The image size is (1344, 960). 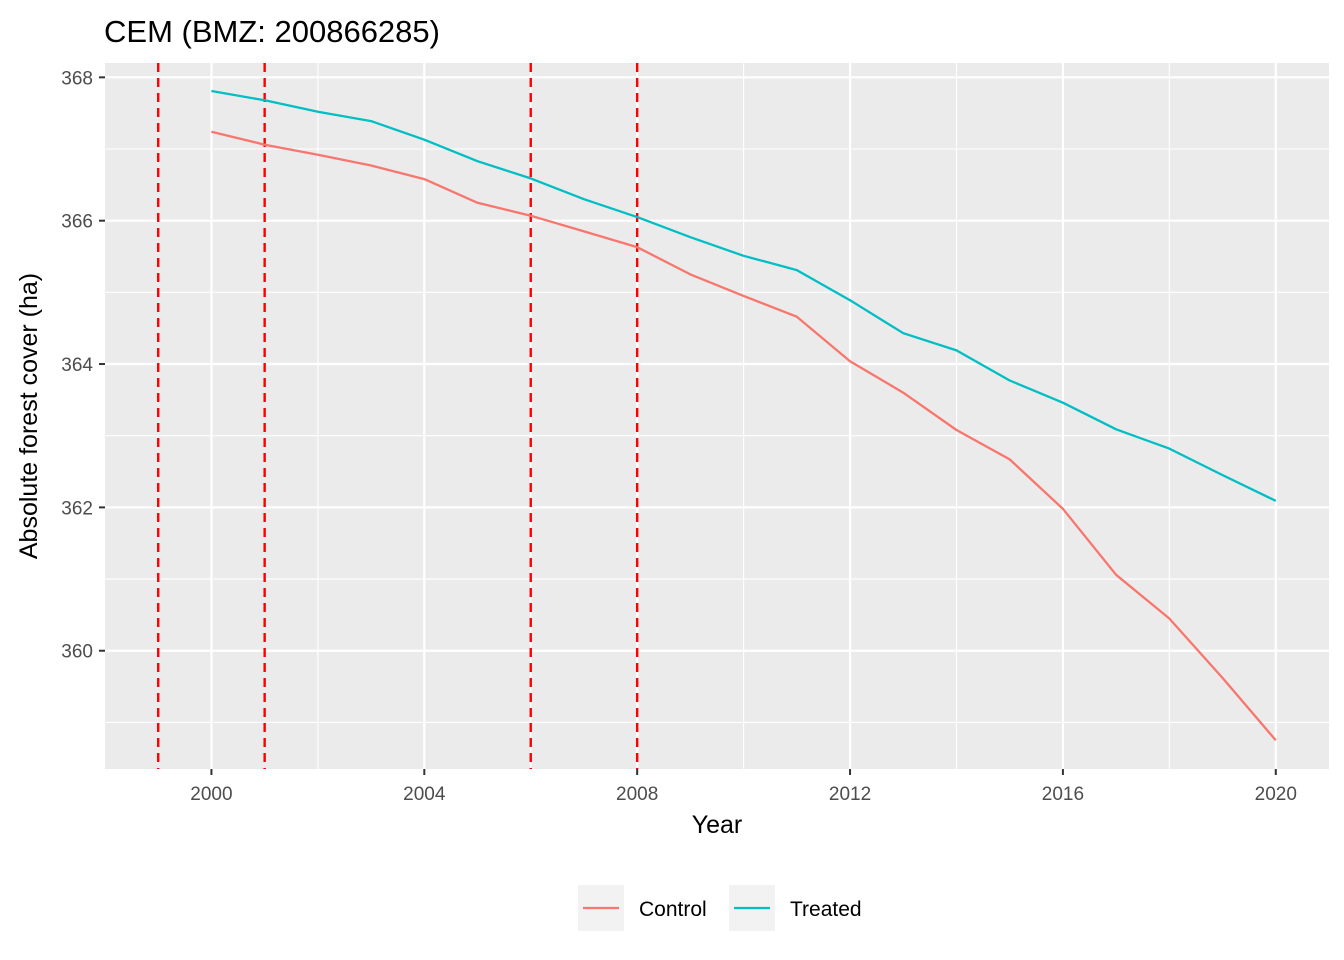 I want to click on y-tick-label: 366, so click(x=77, y=222).